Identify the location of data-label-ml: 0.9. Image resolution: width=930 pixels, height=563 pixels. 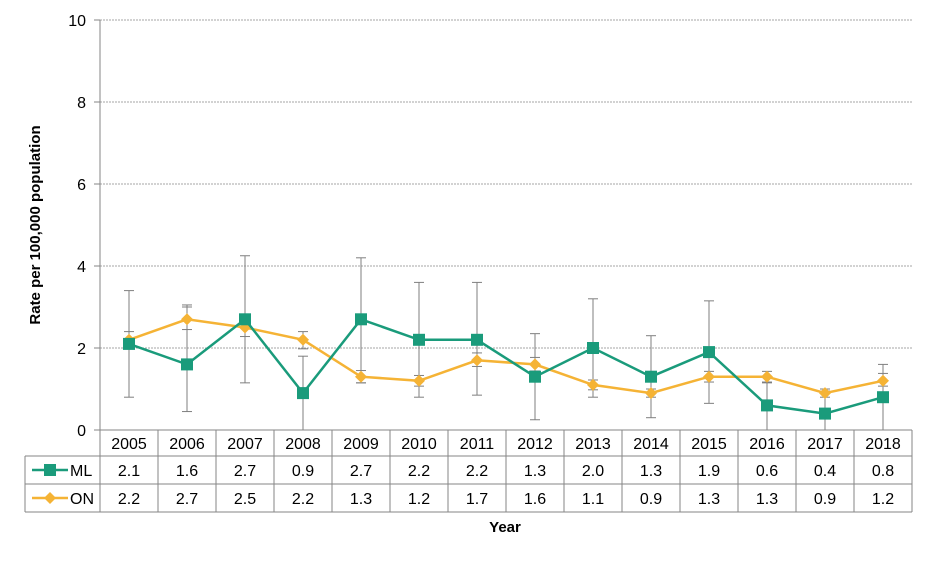
(303, 471).